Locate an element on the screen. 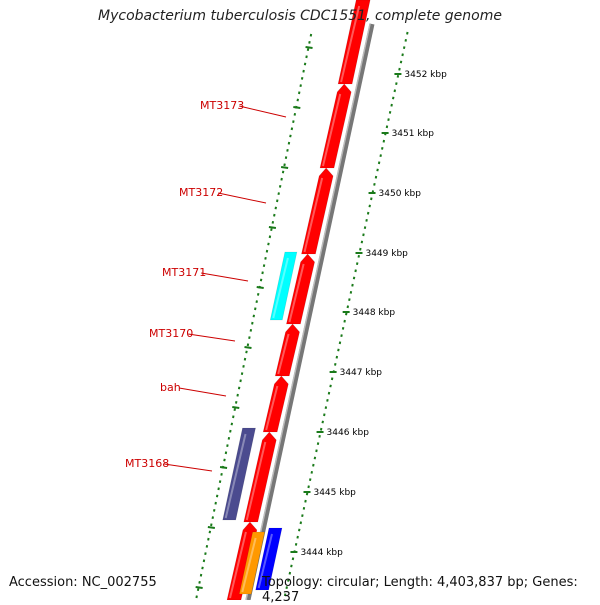 The image size is (600, 605). purple-gene-shine is located at coordinates (235, 476).